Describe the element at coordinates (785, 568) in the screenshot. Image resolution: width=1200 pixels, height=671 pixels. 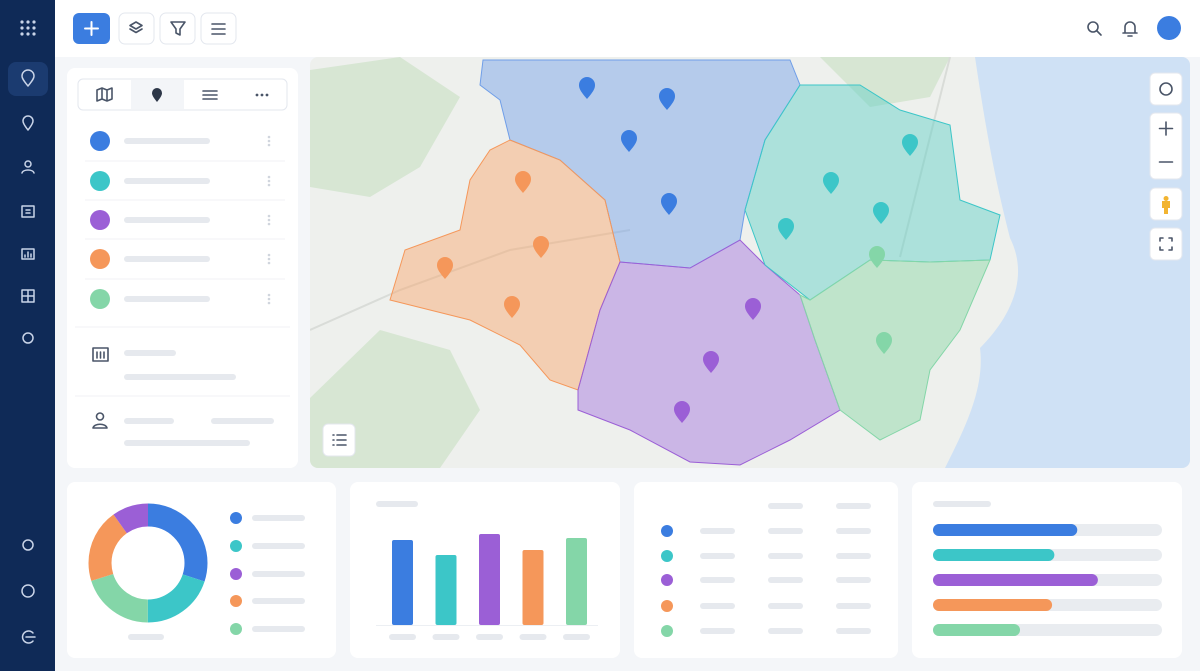
I see `placeholders` at that location.